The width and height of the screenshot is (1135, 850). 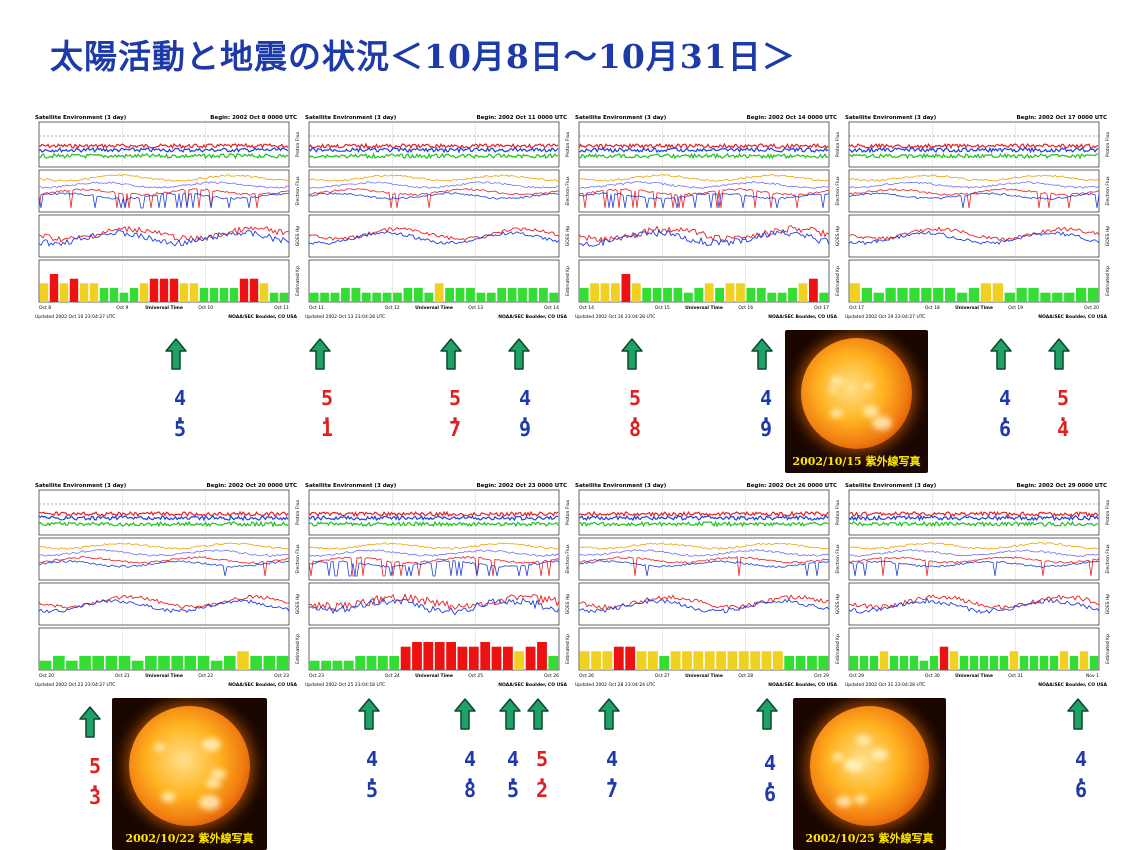 I want to click on sun-uv-photo: 2002/10/15 紫外線写真, so click(x=856, y=401).